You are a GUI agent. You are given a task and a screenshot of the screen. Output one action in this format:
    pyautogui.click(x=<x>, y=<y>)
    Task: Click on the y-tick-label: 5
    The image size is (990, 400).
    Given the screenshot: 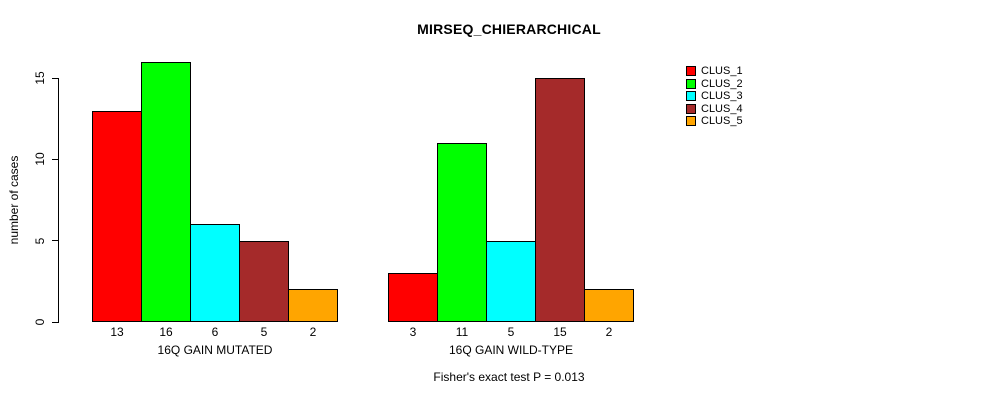 What is the action you would take?
    pyautogui.click(x=40, y=240)
    